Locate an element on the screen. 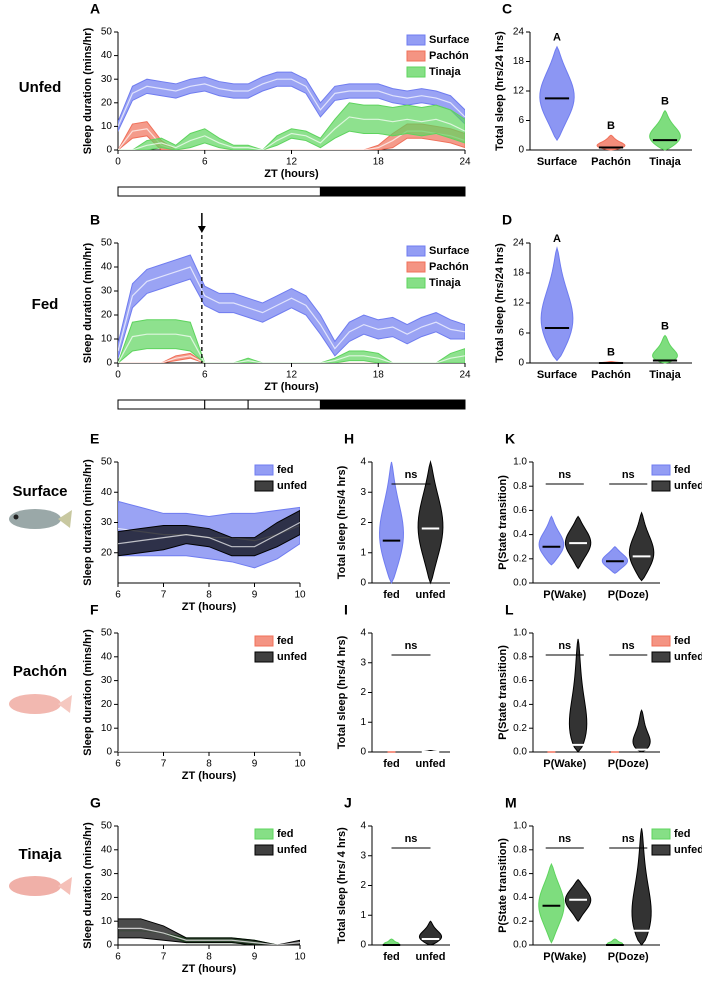  y-tick-label: 0.0 is located at coordinates (520, 945).